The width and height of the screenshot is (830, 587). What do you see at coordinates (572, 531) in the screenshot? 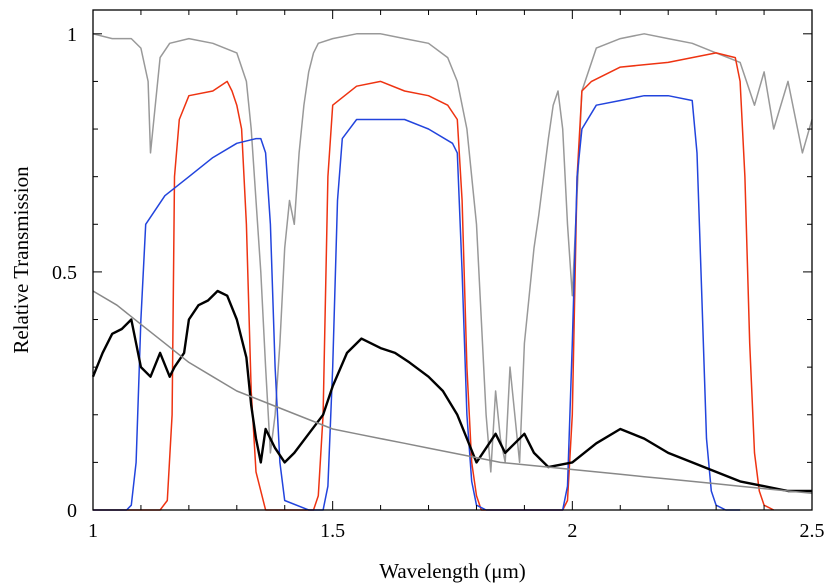
I see `x-tick-label: 2` at bounding box center [572, 531].